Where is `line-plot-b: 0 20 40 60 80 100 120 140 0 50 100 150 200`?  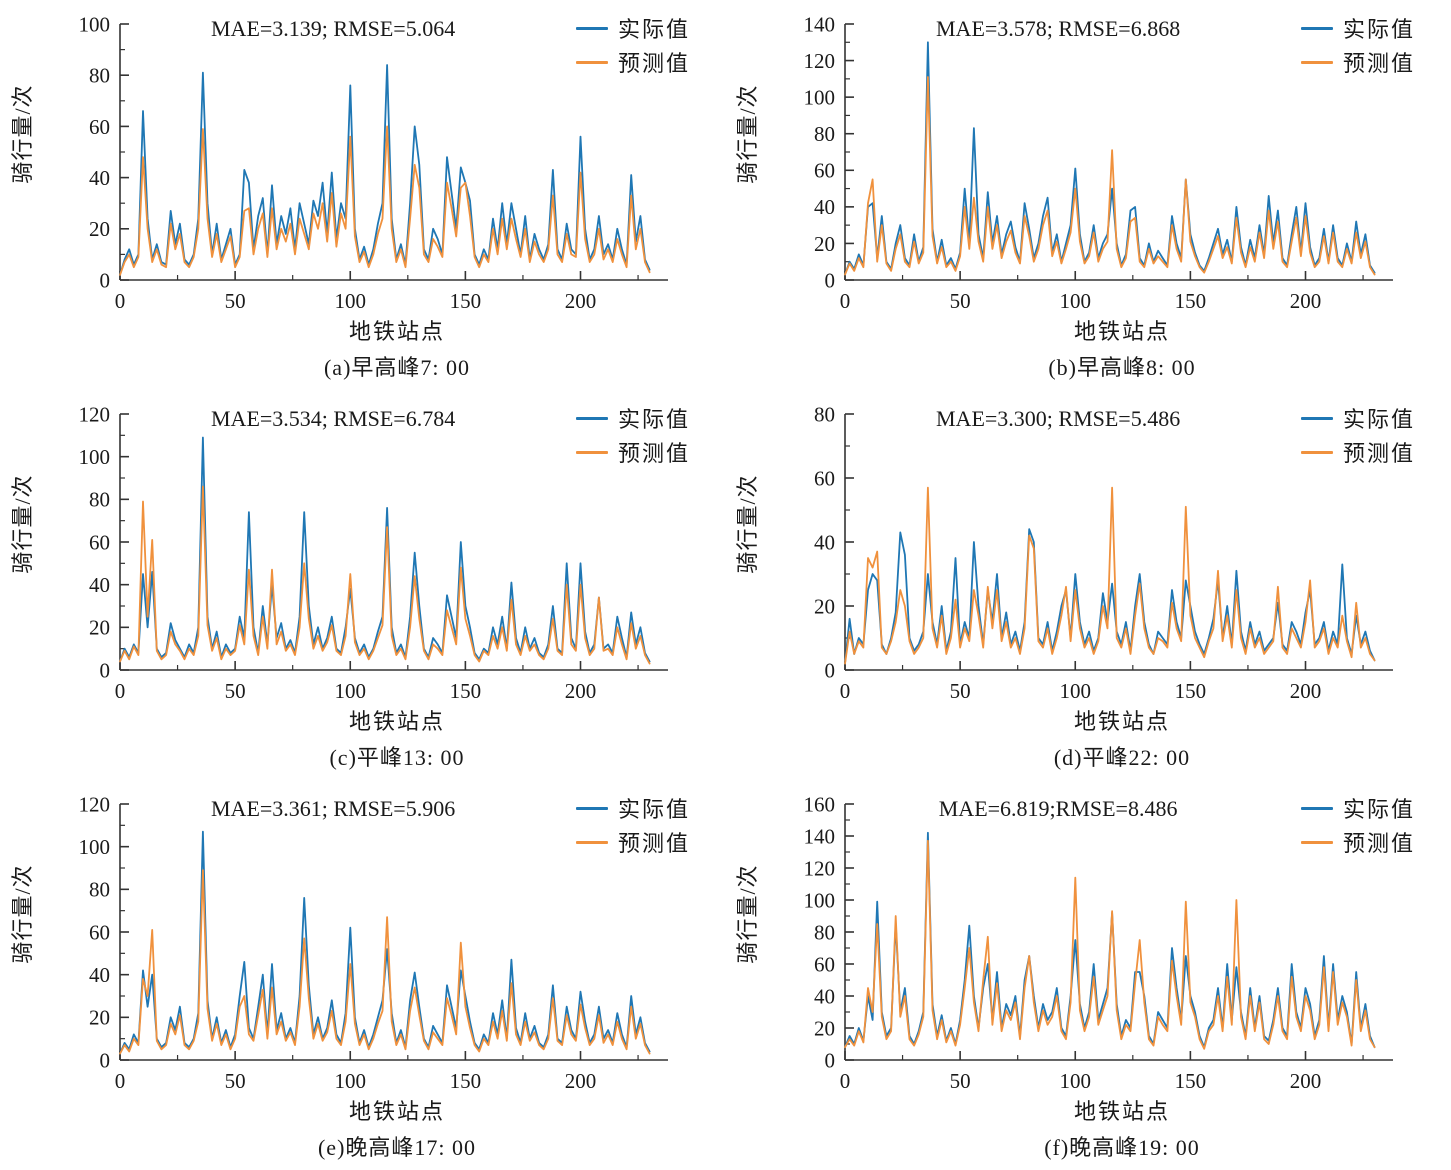
line-plot-b: 0 20 40 60 80 100 120 140 0 50 100 150 200 is located at coordinates (1098, 162).